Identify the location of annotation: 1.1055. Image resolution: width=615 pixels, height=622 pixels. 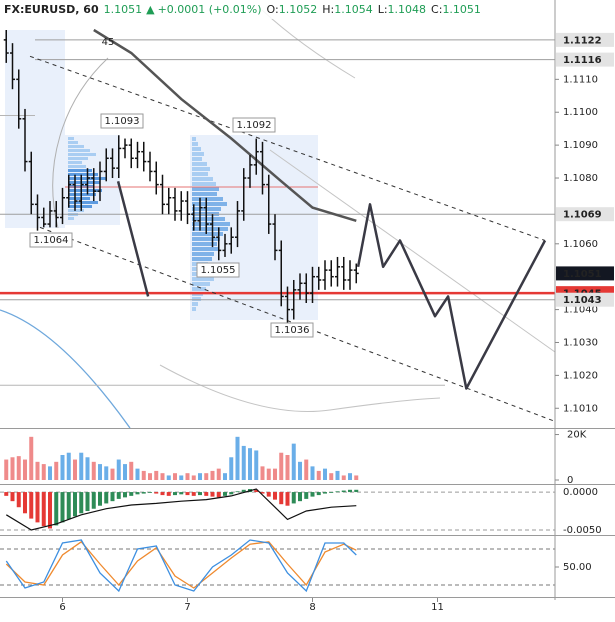
(218, 270).